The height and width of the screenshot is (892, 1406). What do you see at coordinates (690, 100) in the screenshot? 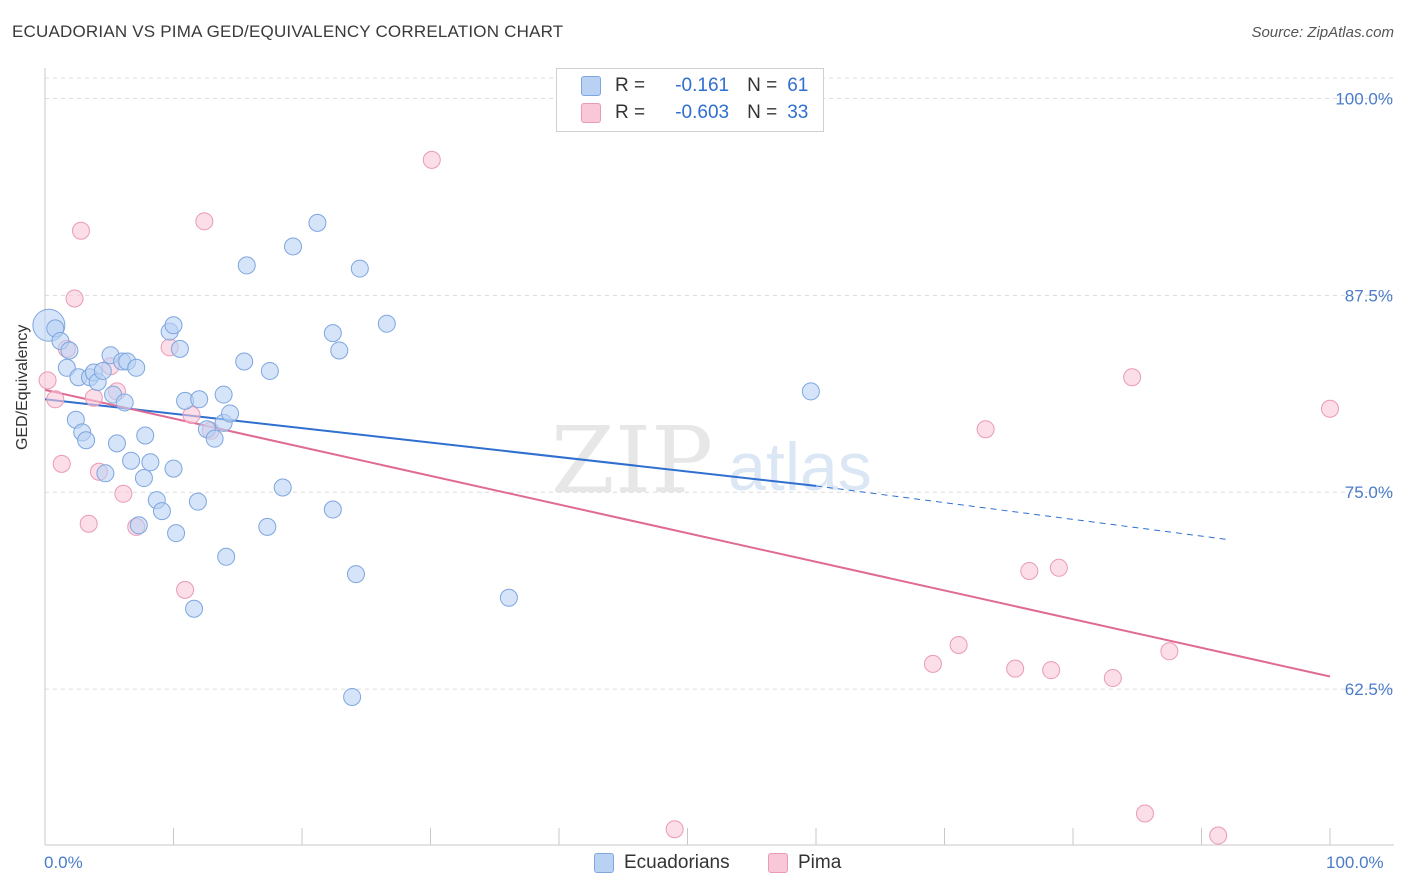
I see `stats-legend: R = -0.161 N = 61 R = -0.603 N = 33` at bounding box center [690, 100].